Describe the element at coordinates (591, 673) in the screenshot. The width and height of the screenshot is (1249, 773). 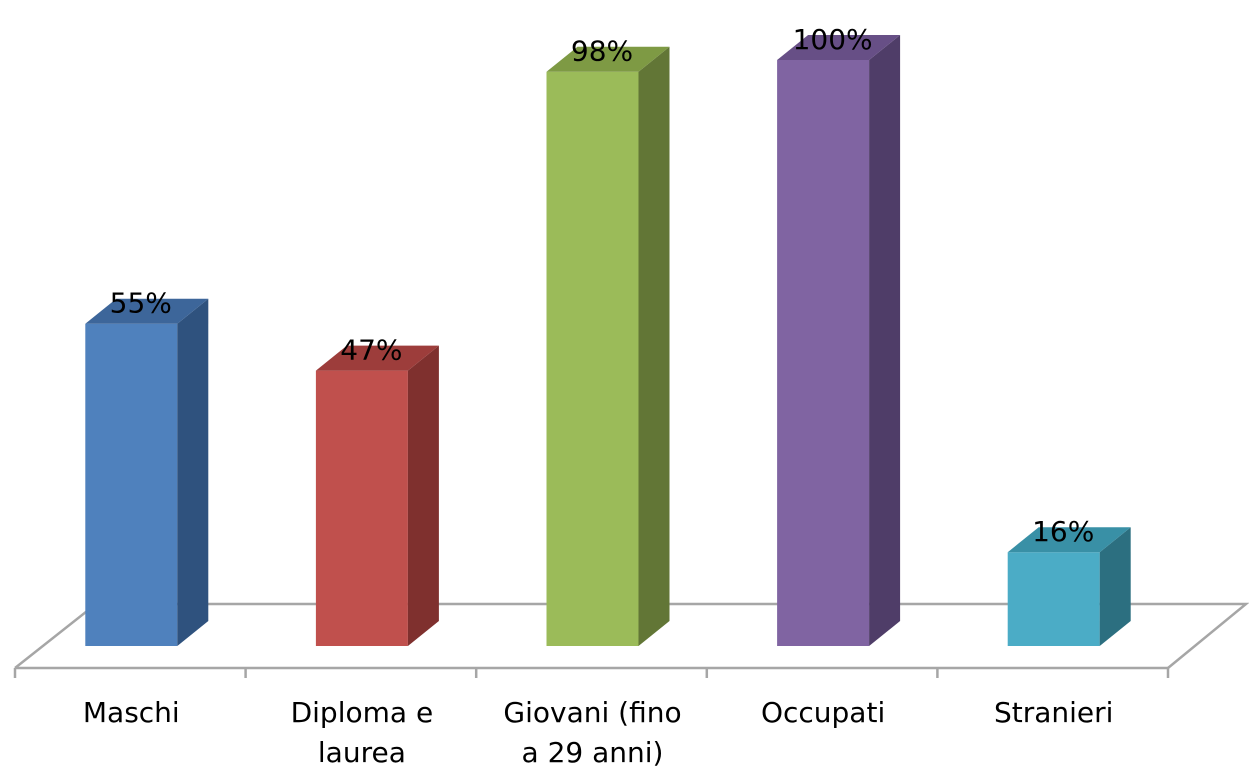
I see `axis-ticks` at that location.